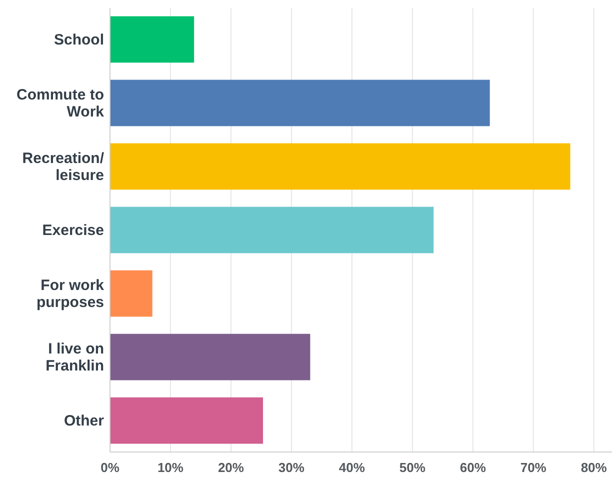 This screenshot has height=480, width=612. Describe the element at coordinates (110, 467) in the screenshot. I see `x-tick-label: 0%` at that location.